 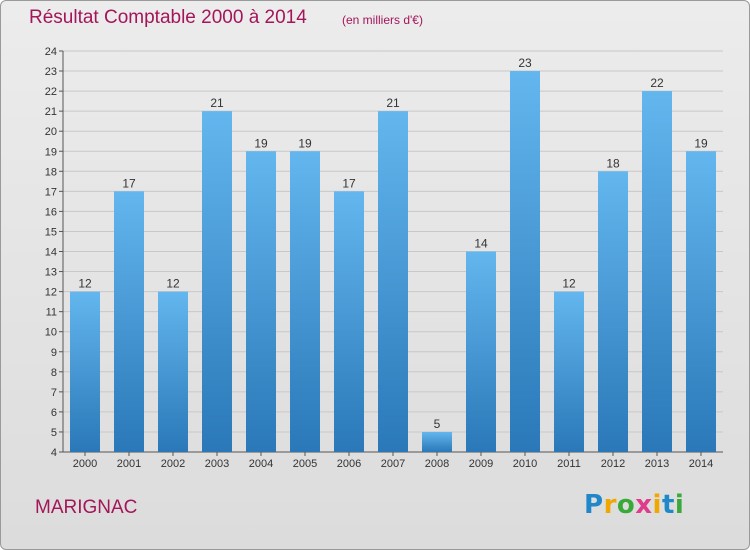 What do you see at coordinates (569, 464) in the screenshot?
I see `x-tick-label-2011: 2011` at bounding box center [569, 464].